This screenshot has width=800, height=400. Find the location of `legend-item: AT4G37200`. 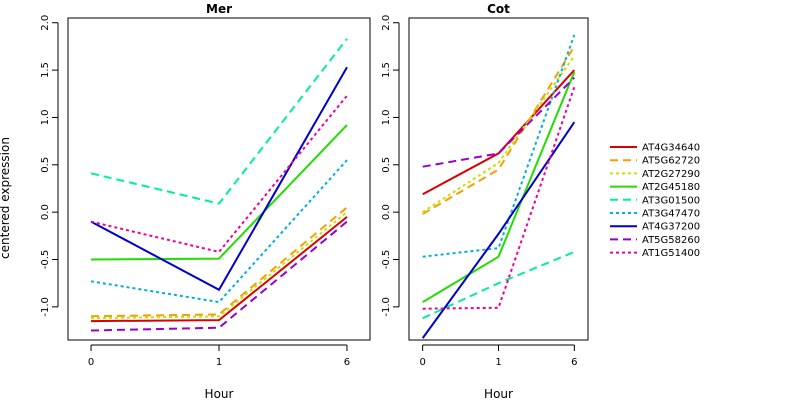

legend-item: AT4G37200 is located at coordinates (655, 227).